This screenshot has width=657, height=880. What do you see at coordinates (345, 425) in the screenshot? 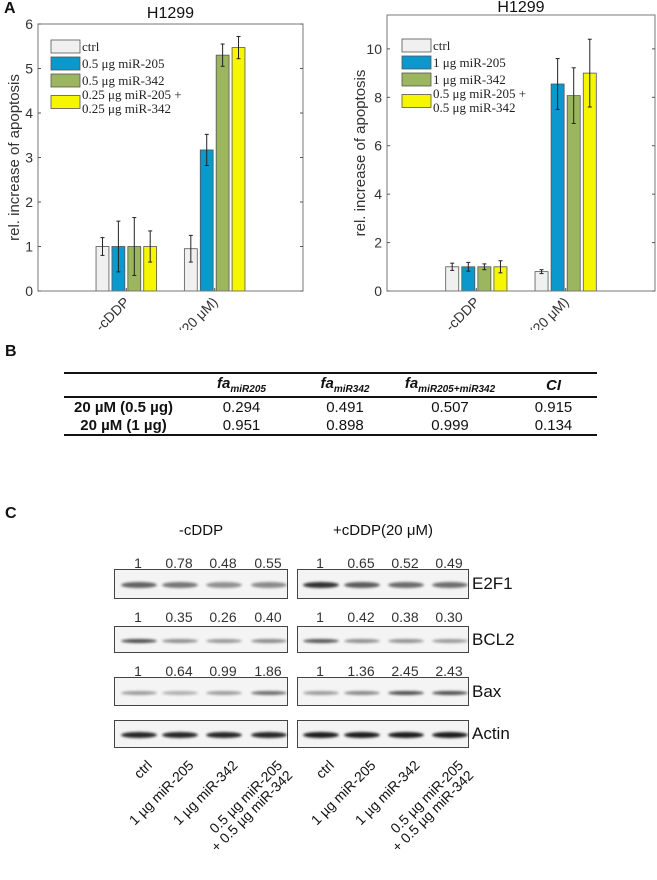
I see `cell: 0.898` at bounding box center [345, 425].